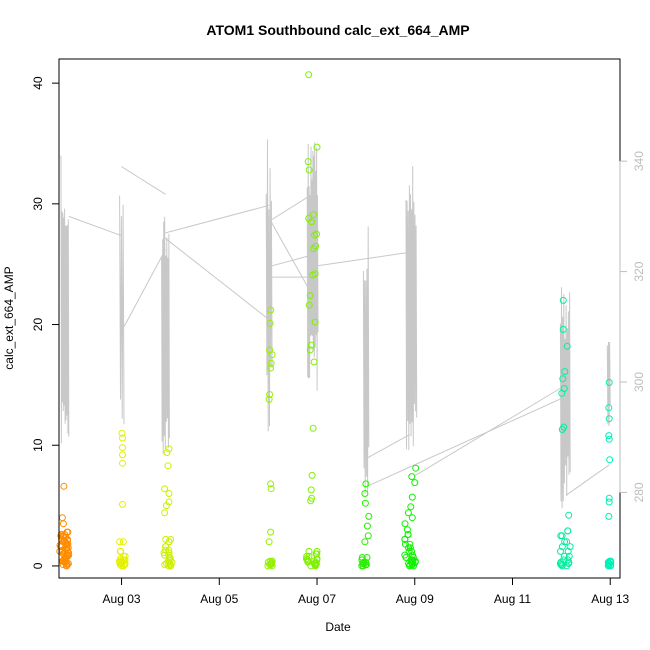 This screenshot has height=650, width=650. I want to click on x-tick-label: Aug 09, so click(415, 599).